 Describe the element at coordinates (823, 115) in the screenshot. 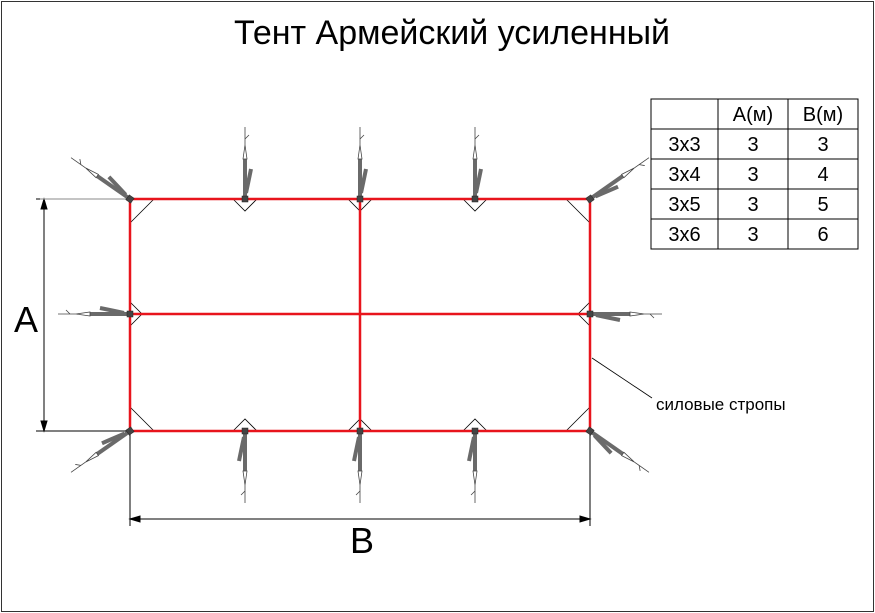

I see `table-header: B(м)` at that location.